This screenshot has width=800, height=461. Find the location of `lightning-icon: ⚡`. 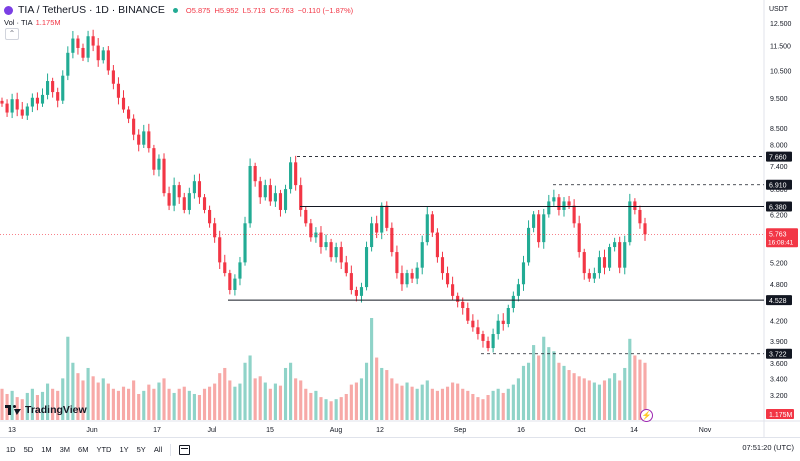

lightning-icon: ⚡ is located at coordinates (646, 415).